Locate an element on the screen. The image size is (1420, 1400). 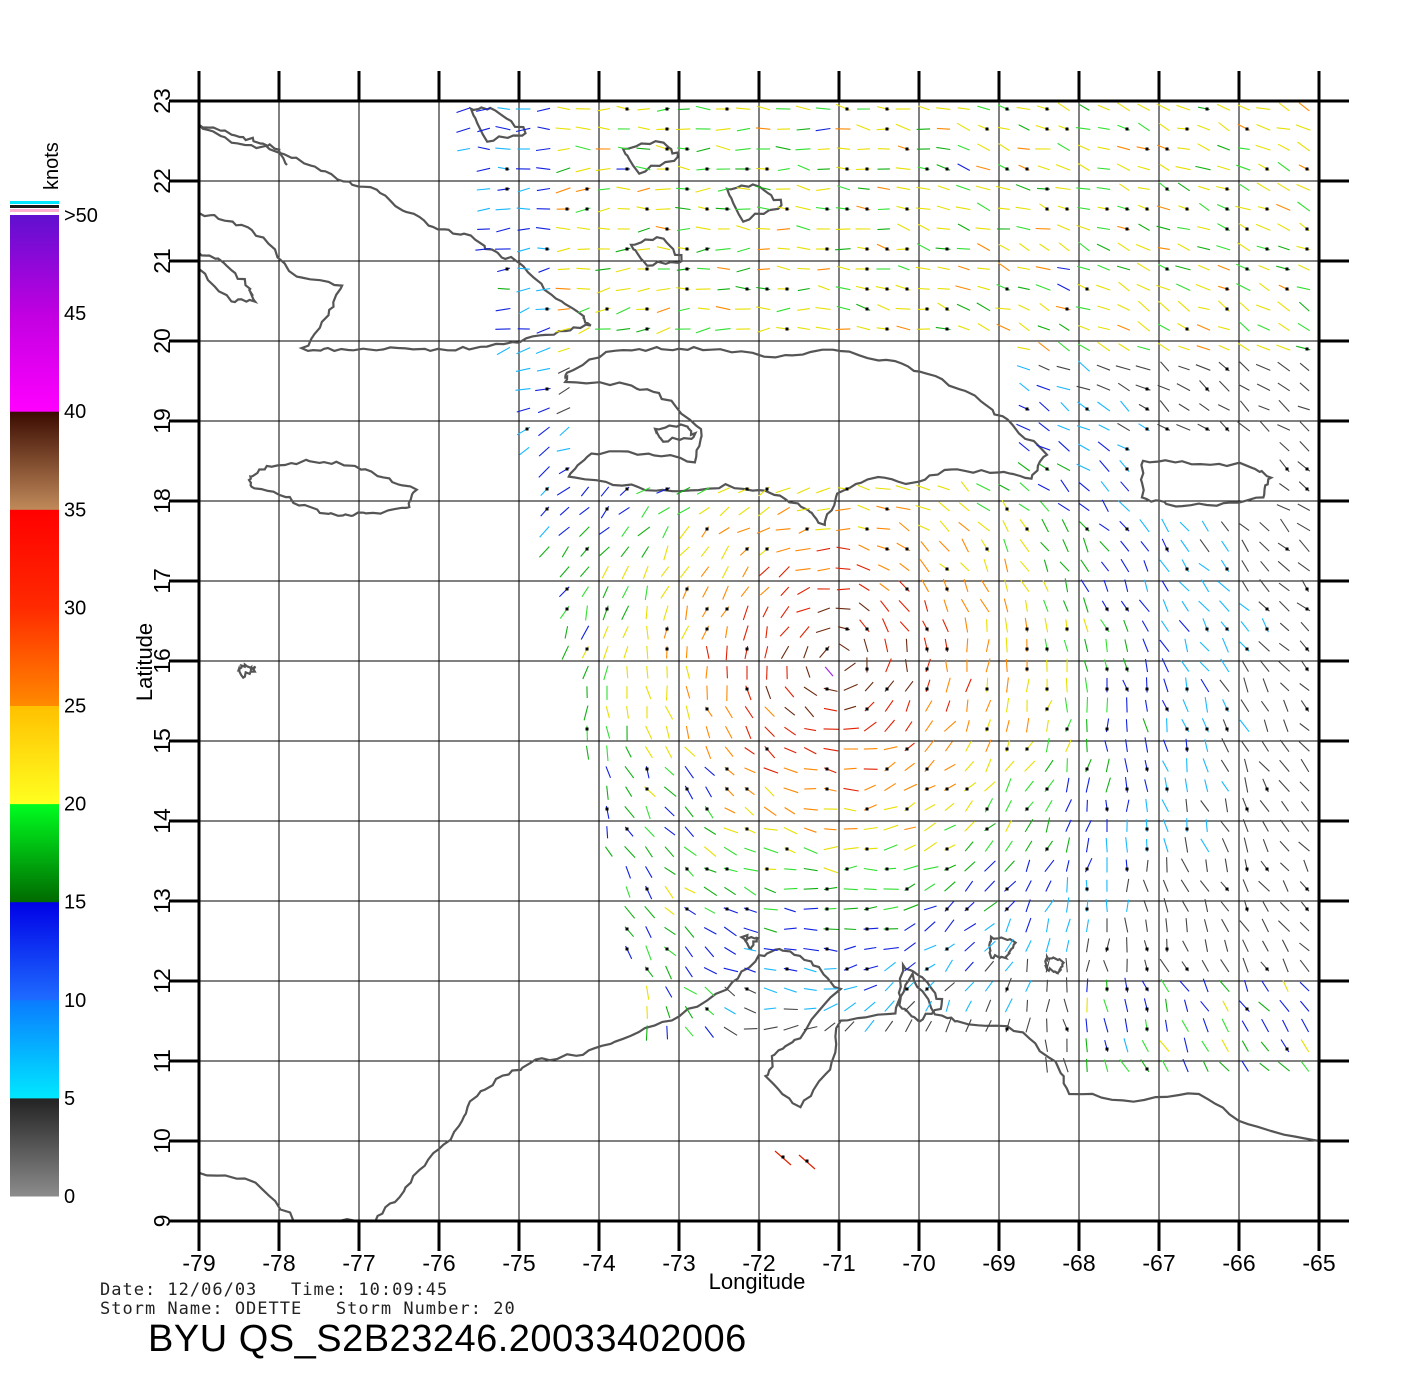
jamaica-coast is located at coordinates (333, 488).